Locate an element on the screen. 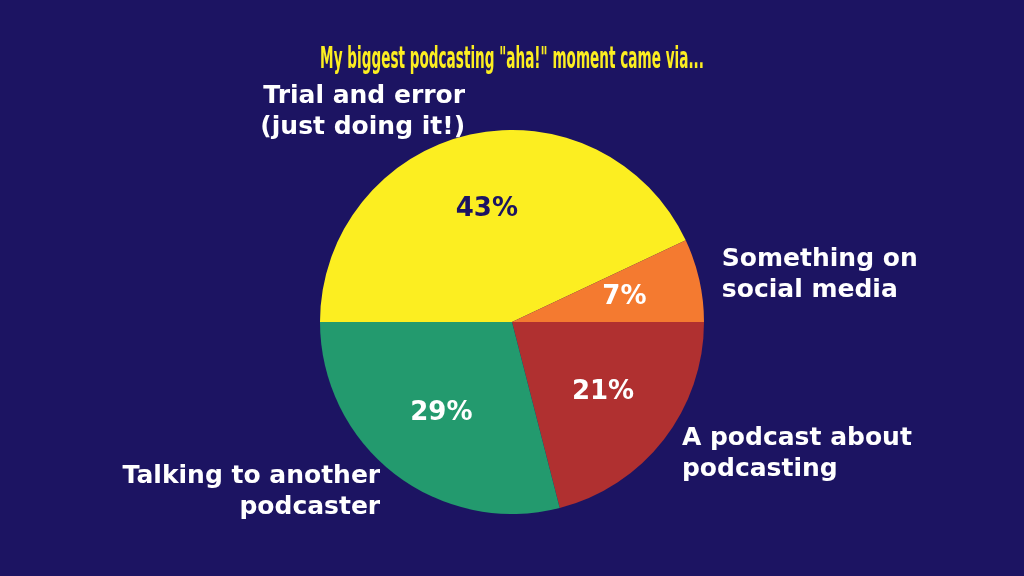 The height and width of the screenshot is (576, 1024). slice-label: Talking to another podcaster is located at coordinates (251, 489).